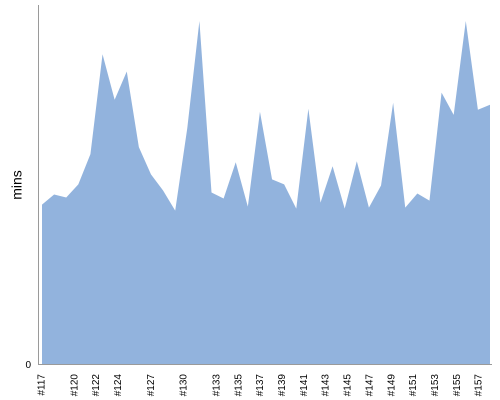 The image size is (500, 400). What do you see at coordinates (216, 385) in the screenshot?
I see `x-tick-label: #133` at bounding box center [216, 385].